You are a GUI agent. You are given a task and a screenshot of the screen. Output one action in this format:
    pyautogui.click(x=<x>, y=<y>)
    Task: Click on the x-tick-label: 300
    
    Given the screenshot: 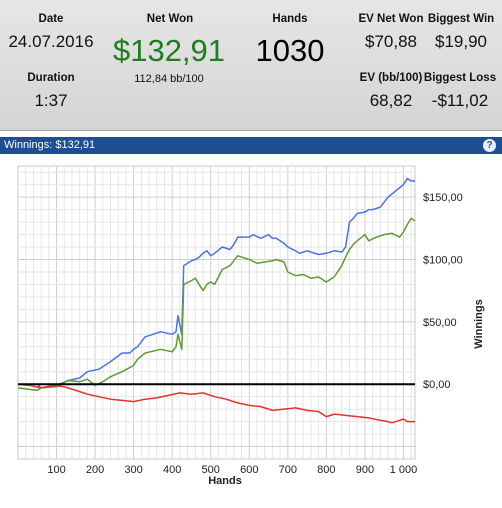 What is the action you would take?
    pyautogui.click(x=133, y=470)
    